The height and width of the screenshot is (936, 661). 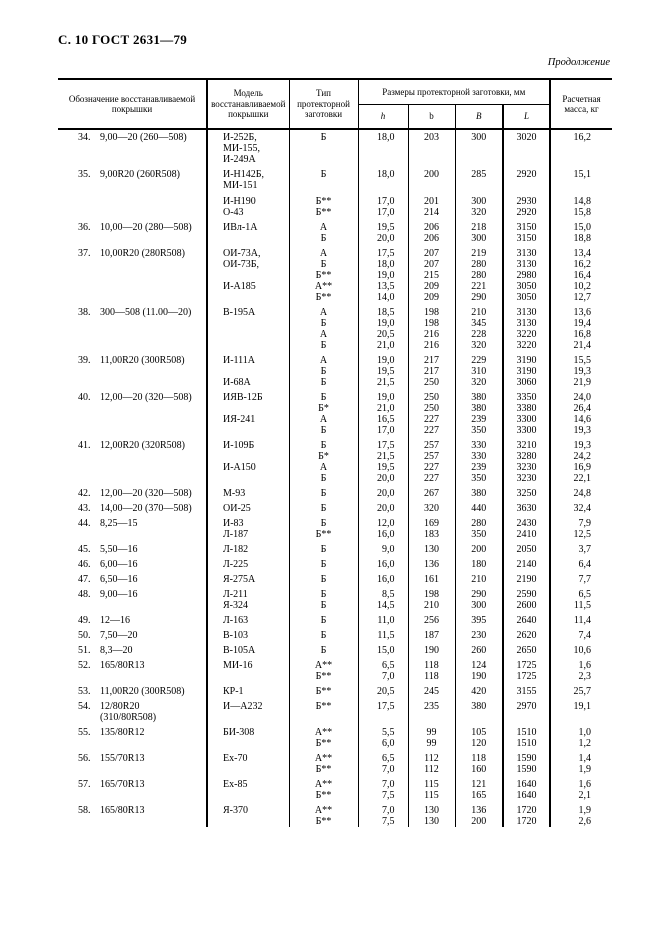 What do you see at coordinates (432, 730) in the screenshot?
I see `dim-b-cell: 99` at bounding box center [432, 730].